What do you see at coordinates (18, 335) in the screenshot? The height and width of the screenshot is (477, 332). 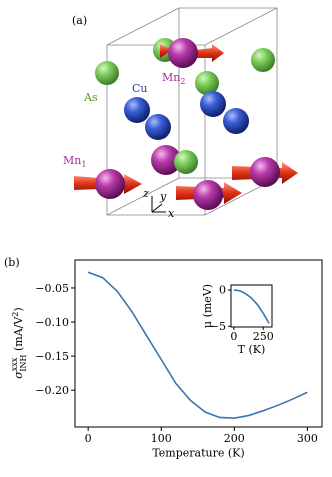 I see `y-label-part: (mA/V` at bounding box center [18, 335].